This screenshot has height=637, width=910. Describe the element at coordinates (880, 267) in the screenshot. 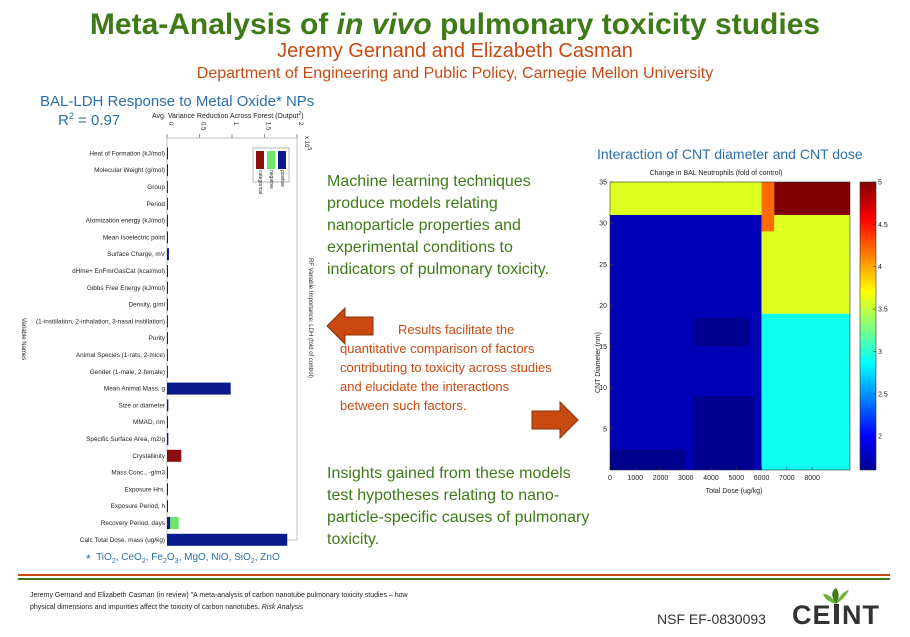

I see `colorbar-tick-label: 4` at that location.